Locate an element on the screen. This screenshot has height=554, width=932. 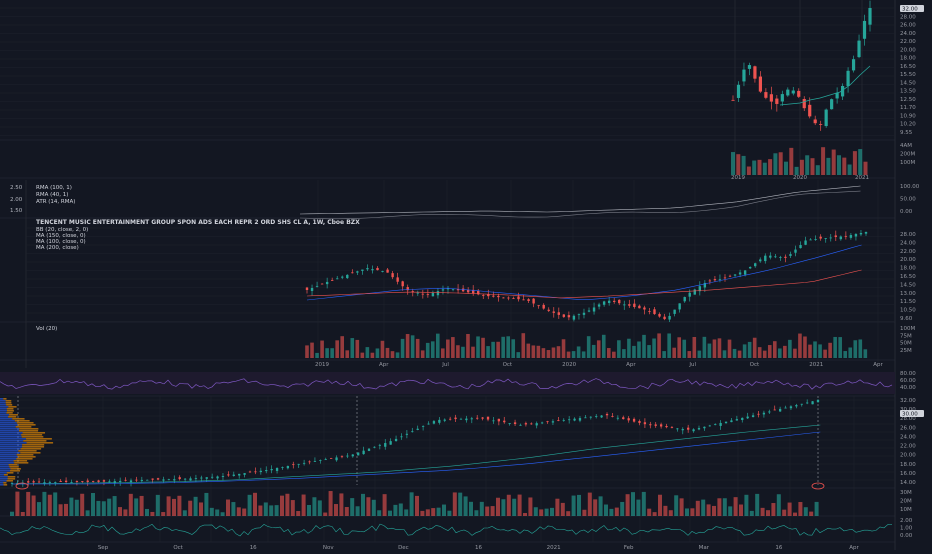
indicator-atr: ATR (14, RMA) is located at coordinates (55, 202).